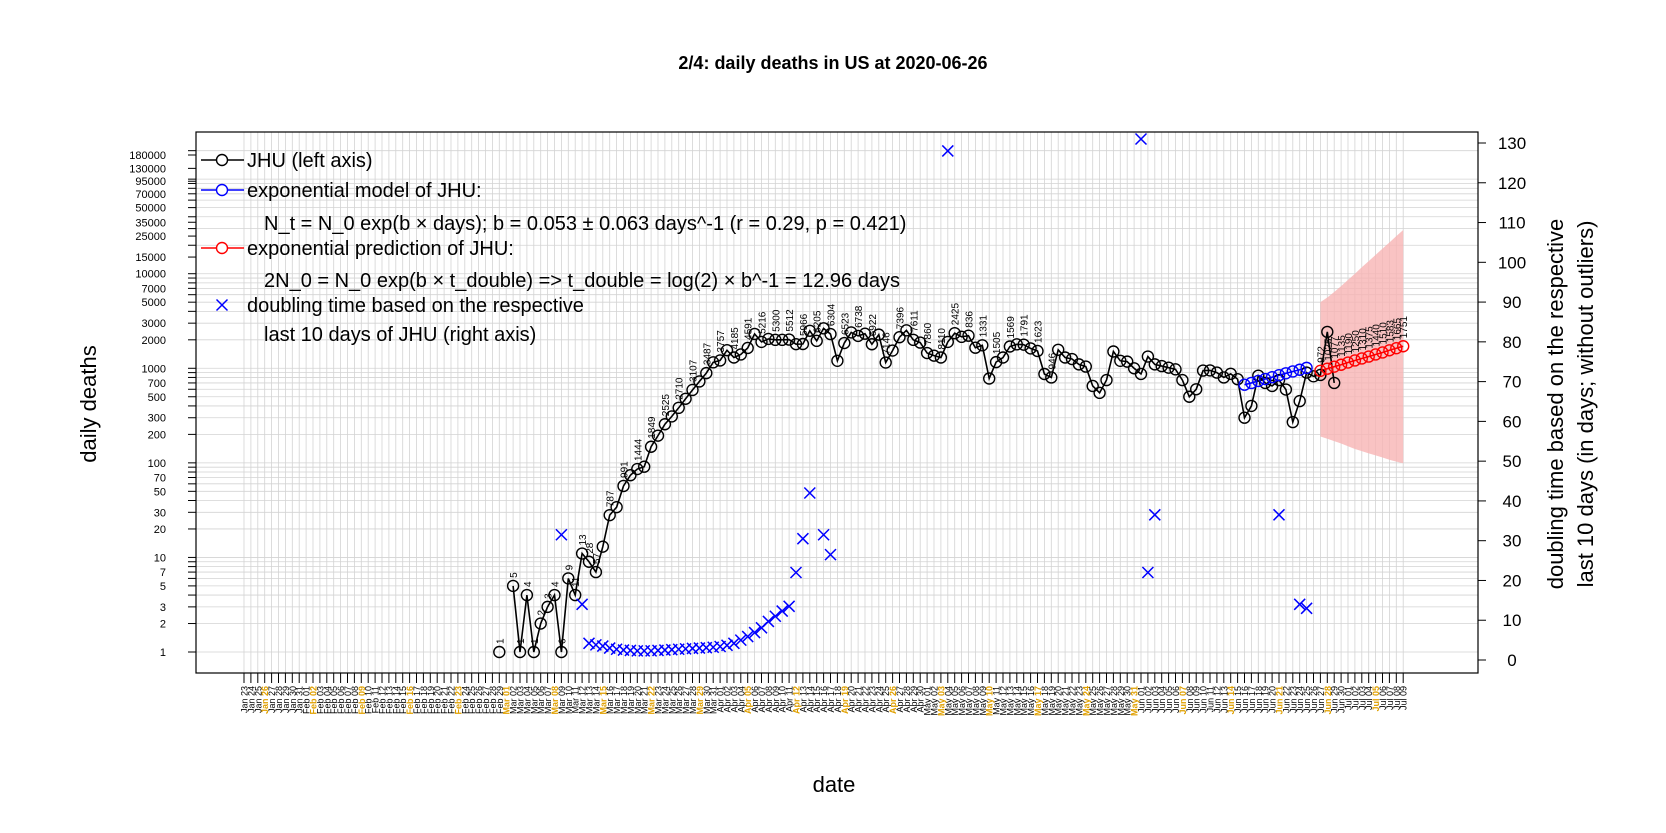 This screenshot has height=833, width=1666. What do you see at coordinates (380, 249) in the screenshot?
I see `legend-entry-label: exponential prediction of JHU:` at bounding box center [380, 249].